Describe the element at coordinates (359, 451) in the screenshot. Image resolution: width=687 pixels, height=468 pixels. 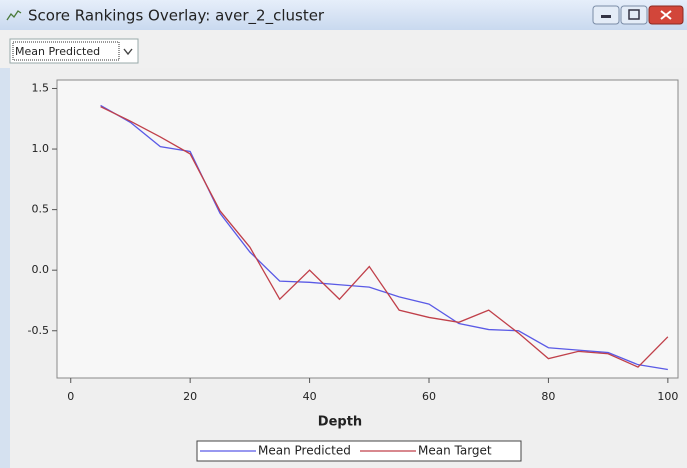
I see `legend` at that location.